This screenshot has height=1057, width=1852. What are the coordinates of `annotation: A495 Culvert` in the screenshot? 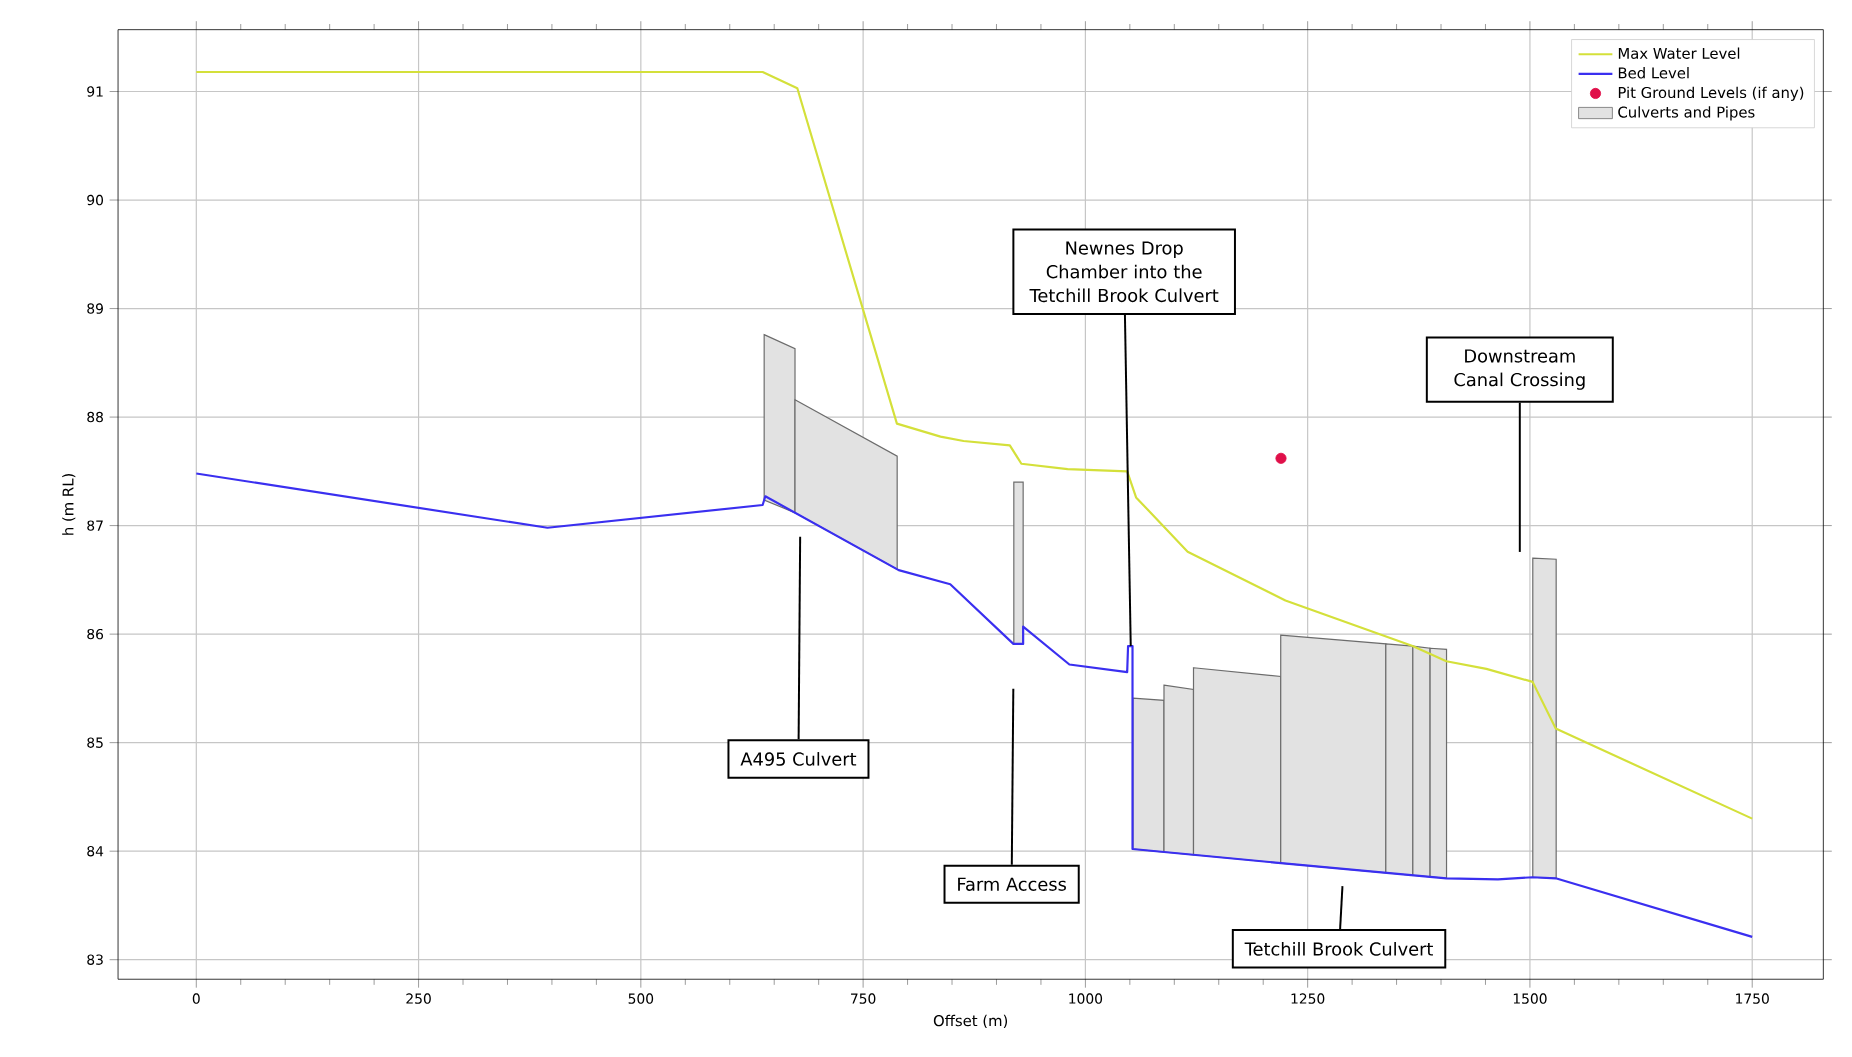 It's located at (798, 758).